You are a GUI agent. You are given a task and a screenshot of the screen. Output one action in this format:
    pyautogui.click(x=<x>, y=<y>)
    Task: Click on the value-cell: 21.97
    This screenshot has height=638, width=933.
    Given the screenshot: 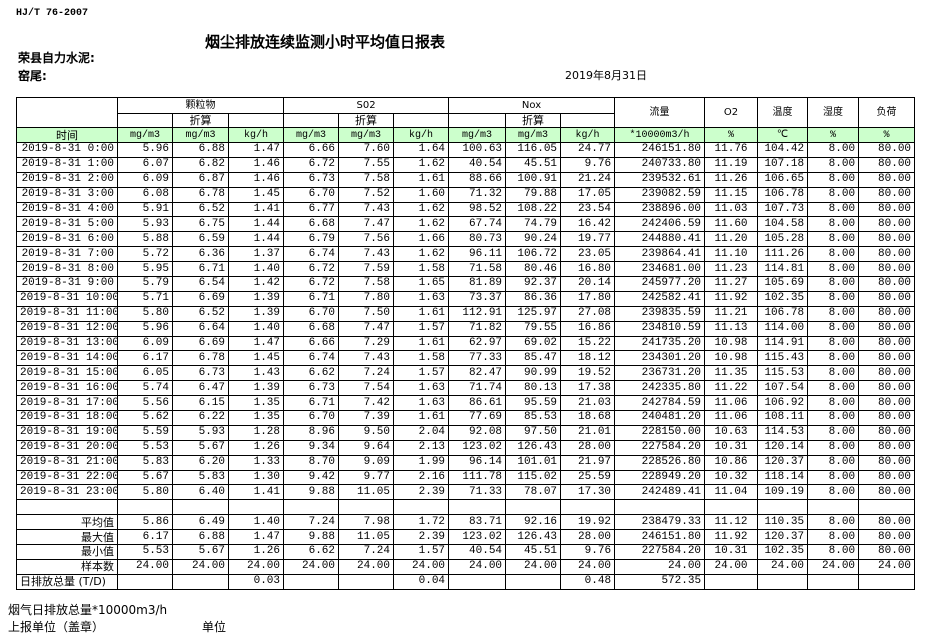 What is the action you would take?
    pyautogui.click(x=588, y=462)
    